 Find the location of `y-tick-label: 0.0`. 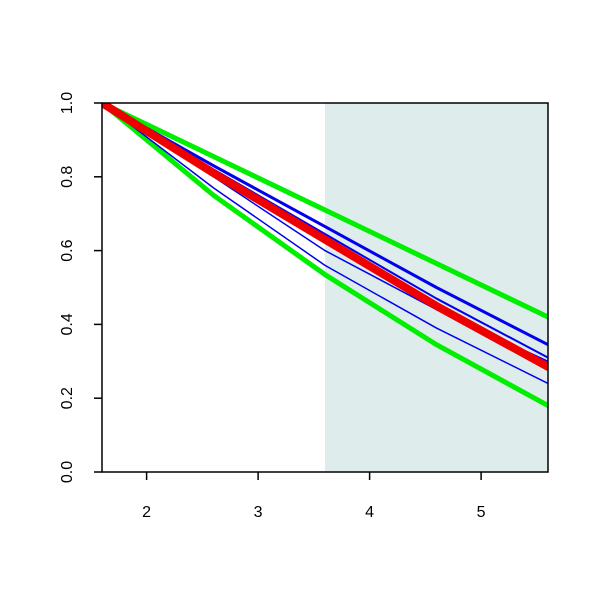

y-tick-label: 0.0 is located at coordinates (67, 472).